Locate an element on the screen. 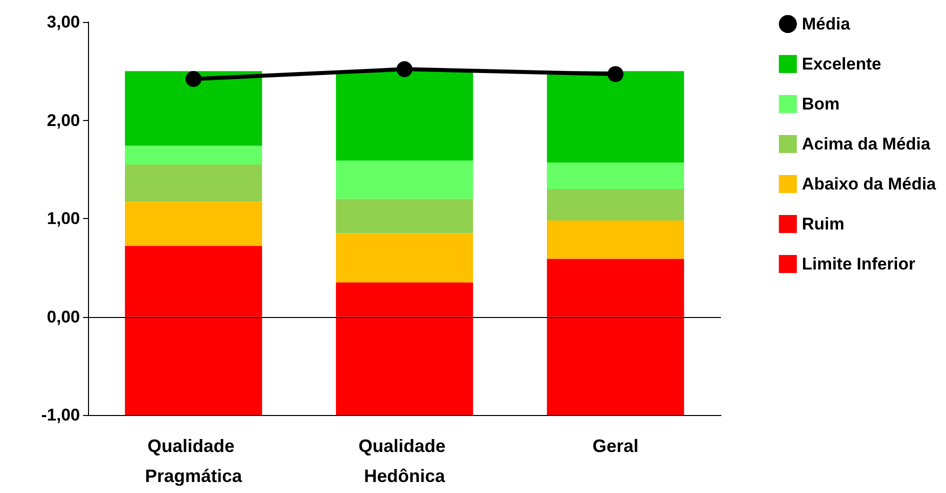 This screenshot has height=493, width=946. y-tick-label: 2,00 is located at coordinates (63, 120).